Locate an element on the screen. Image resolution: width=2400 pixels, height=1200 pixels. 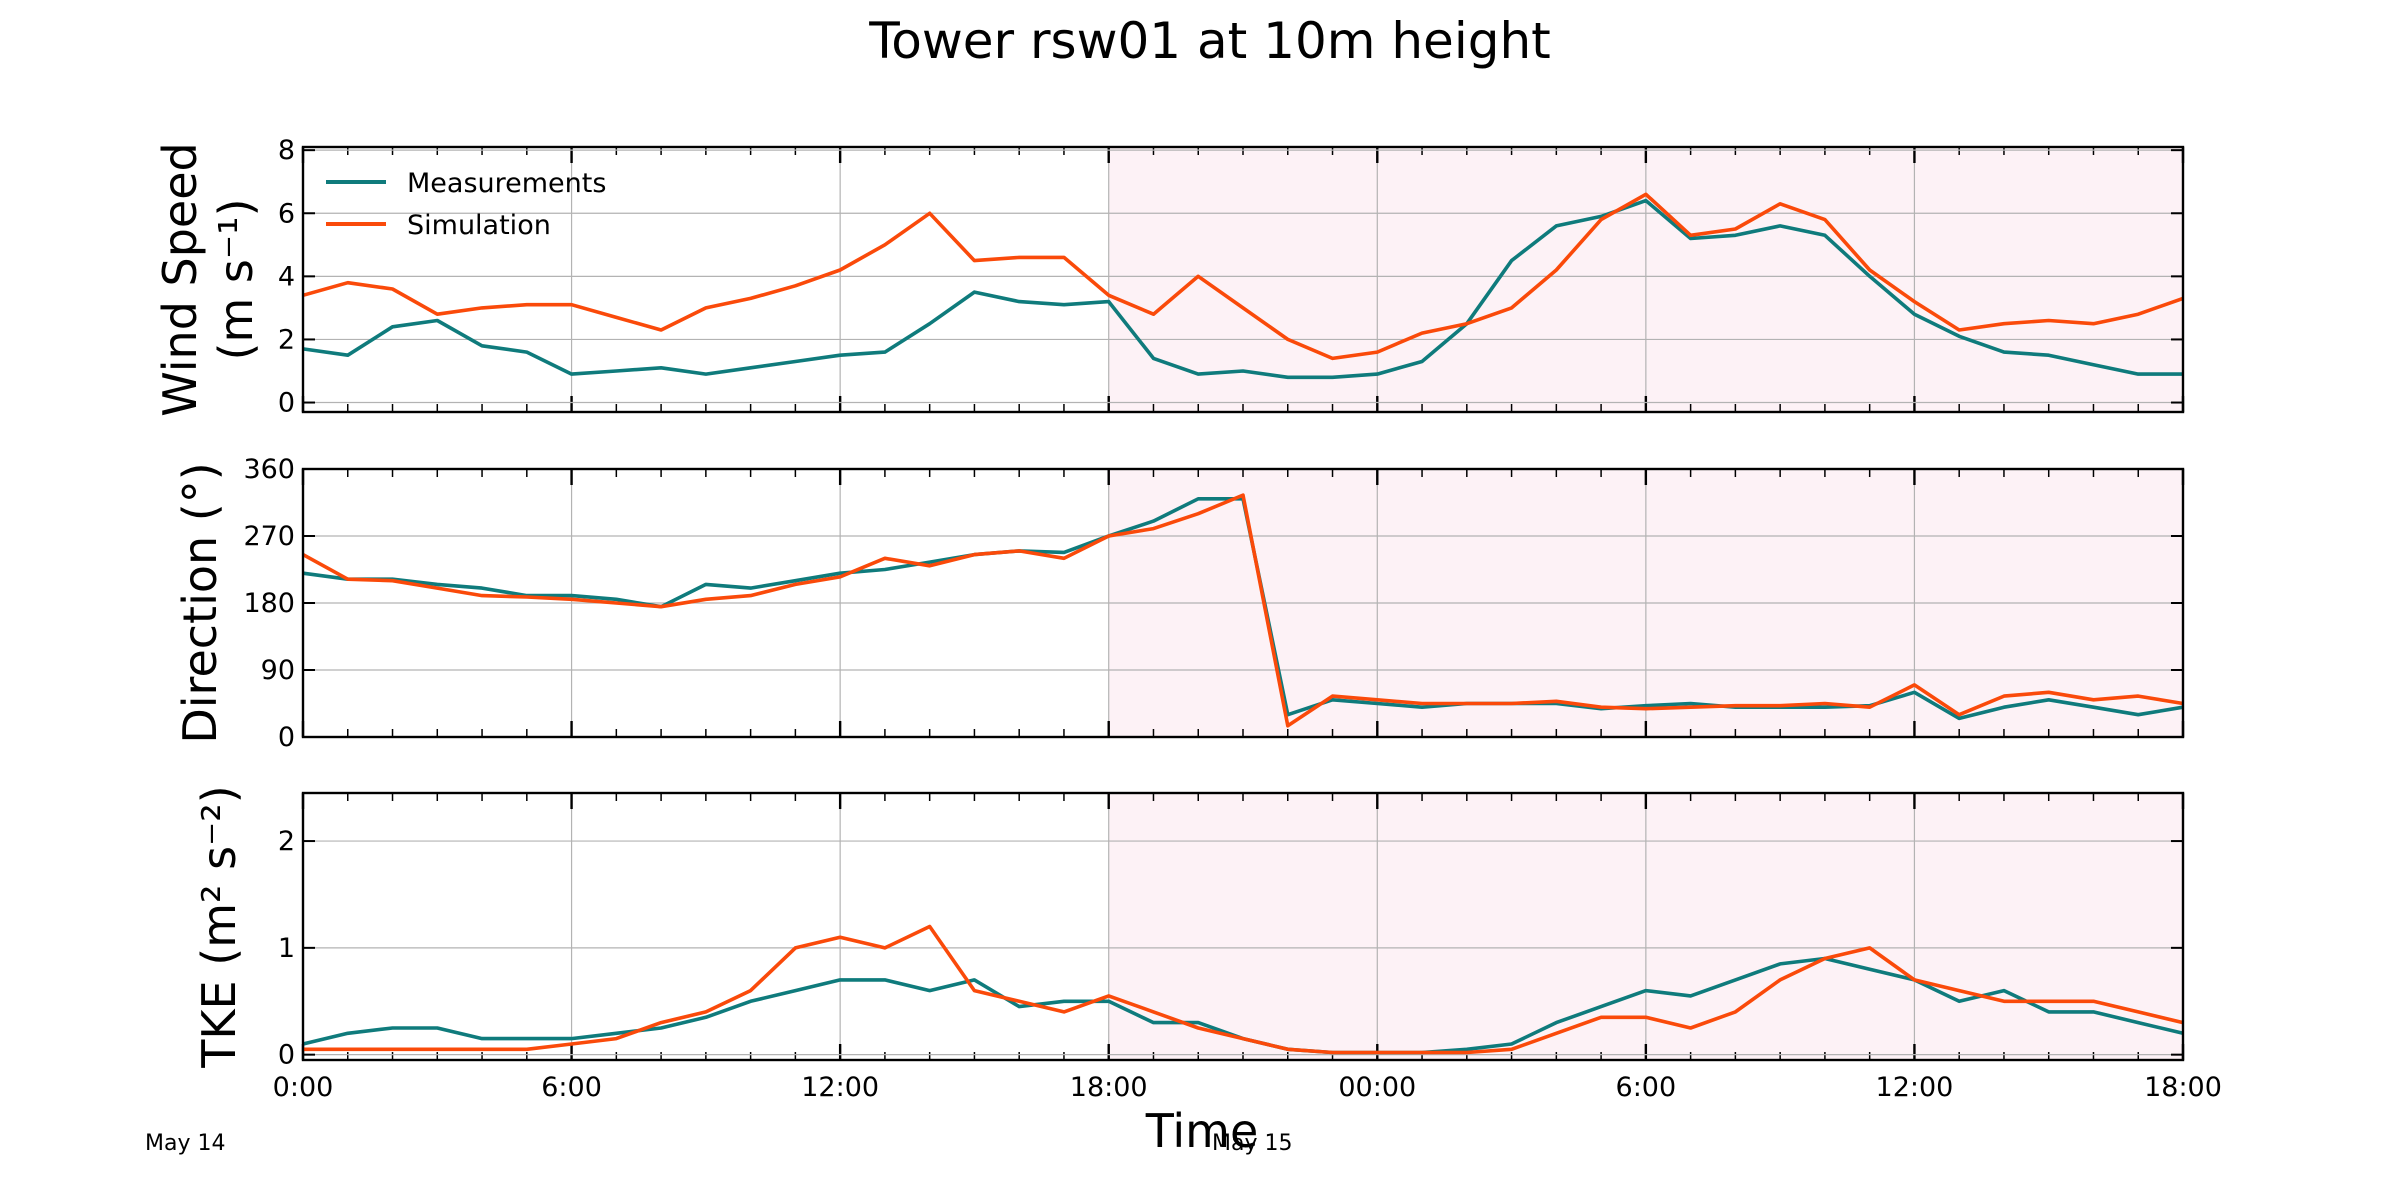
chart-title: Tower rsw01 at 10m height is located at coordinates (1209, 41).